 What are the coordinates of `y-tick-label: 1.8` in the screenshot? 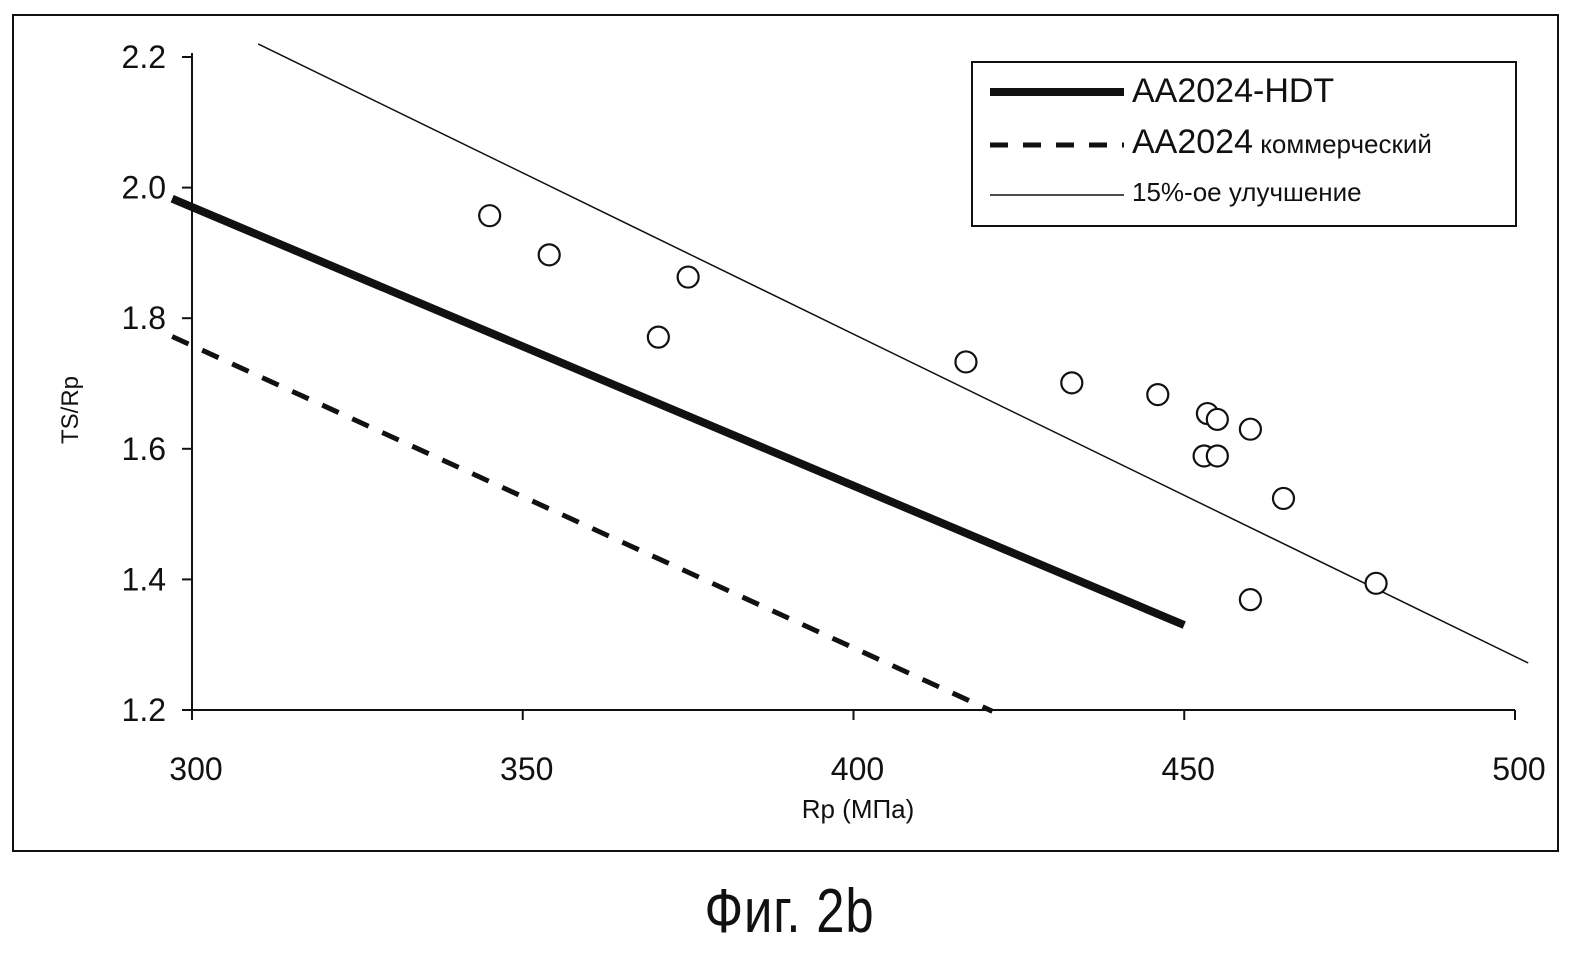 It's located at (144, 318).